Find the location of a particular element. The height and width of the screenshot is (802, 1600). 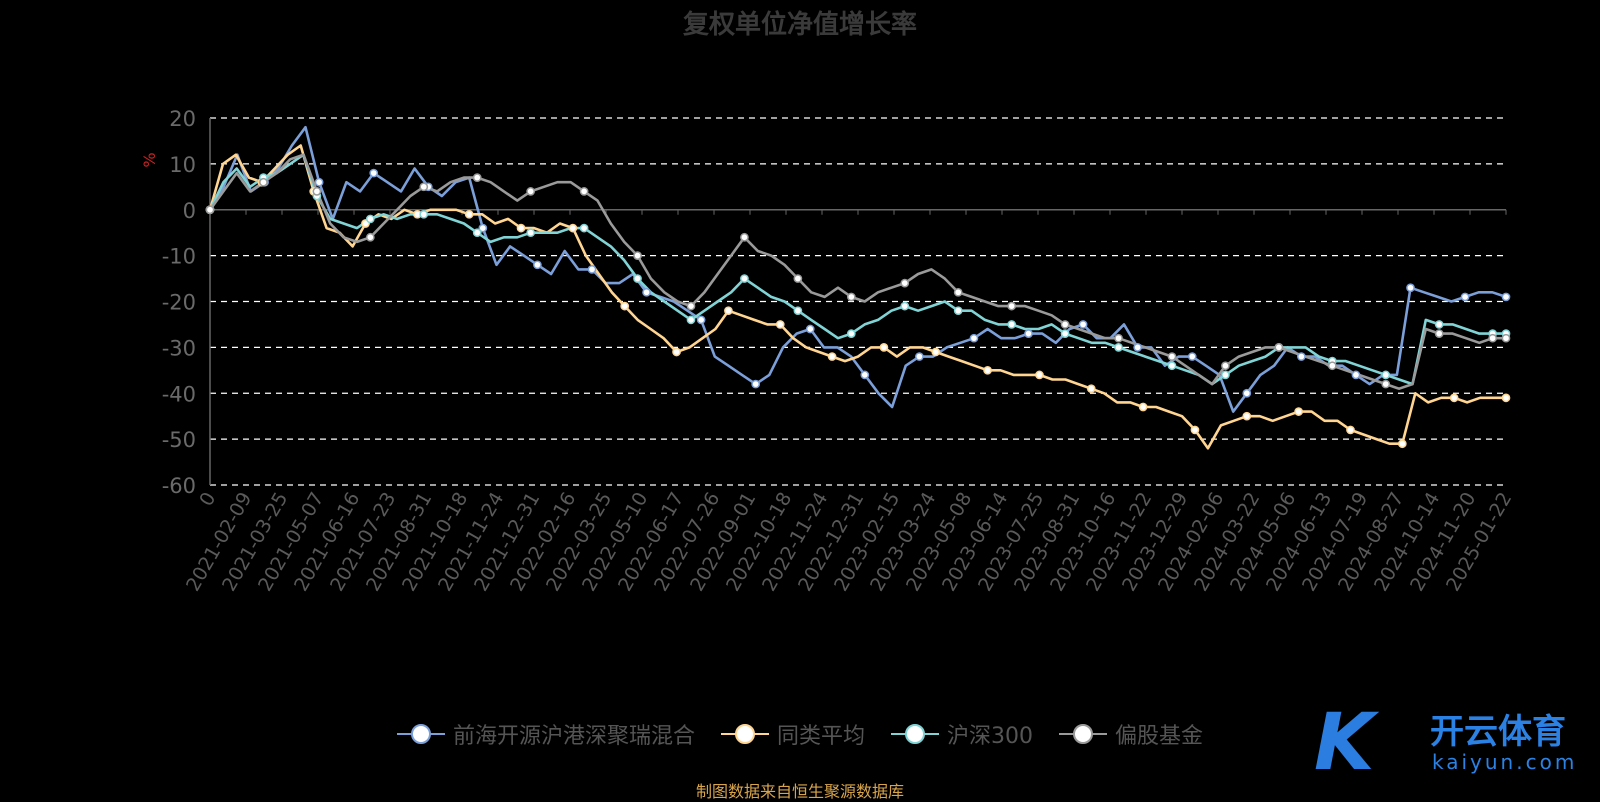

legend-label-fund: 前海开源沪港深聚瑞混合 is located at coordinates (573, 736).